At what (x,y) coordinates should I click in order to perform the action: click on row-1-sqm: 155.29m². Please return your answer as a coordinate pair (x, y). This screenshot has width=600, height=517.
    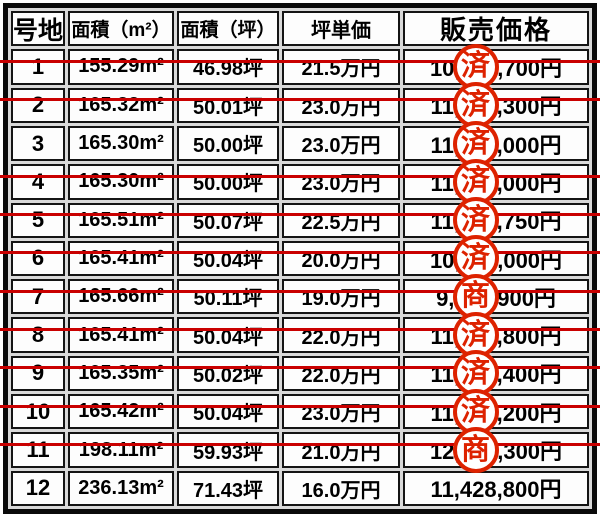
    Looking at the image, I should click on (121, 67).